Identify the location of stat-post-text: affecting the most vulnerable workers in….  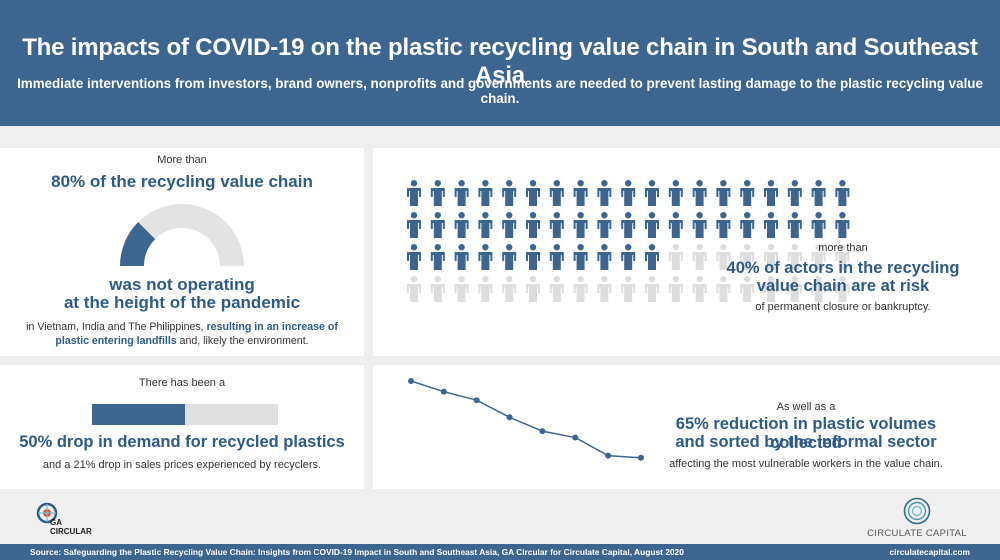
(806, 464).